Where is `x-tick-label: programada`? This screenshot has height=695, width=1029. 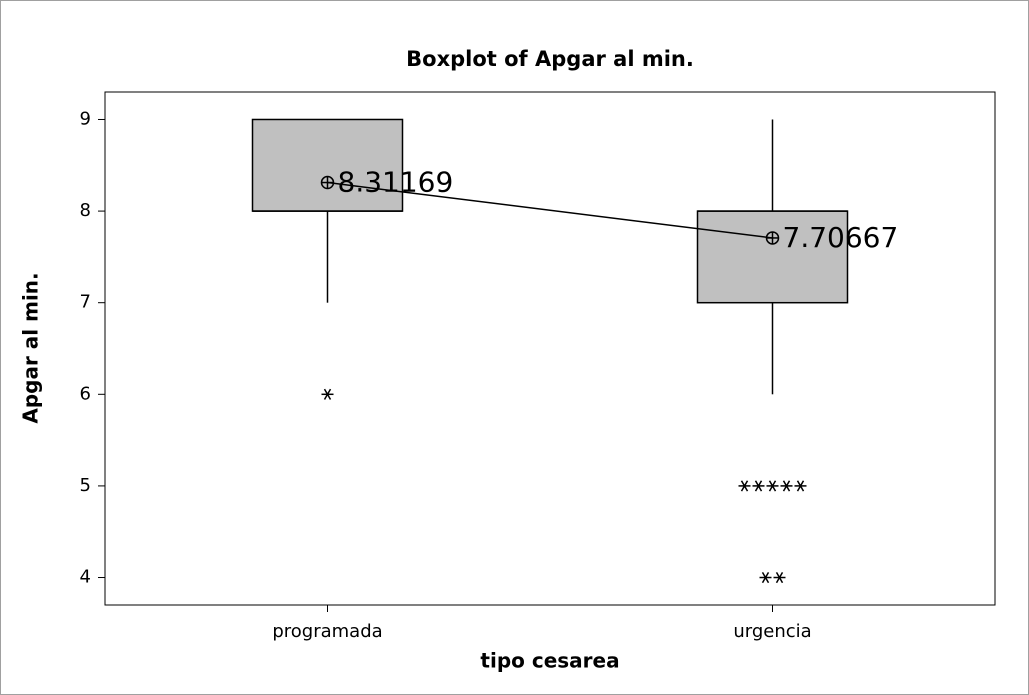 x-tick-label: programada is located at coordinates (327, 631).